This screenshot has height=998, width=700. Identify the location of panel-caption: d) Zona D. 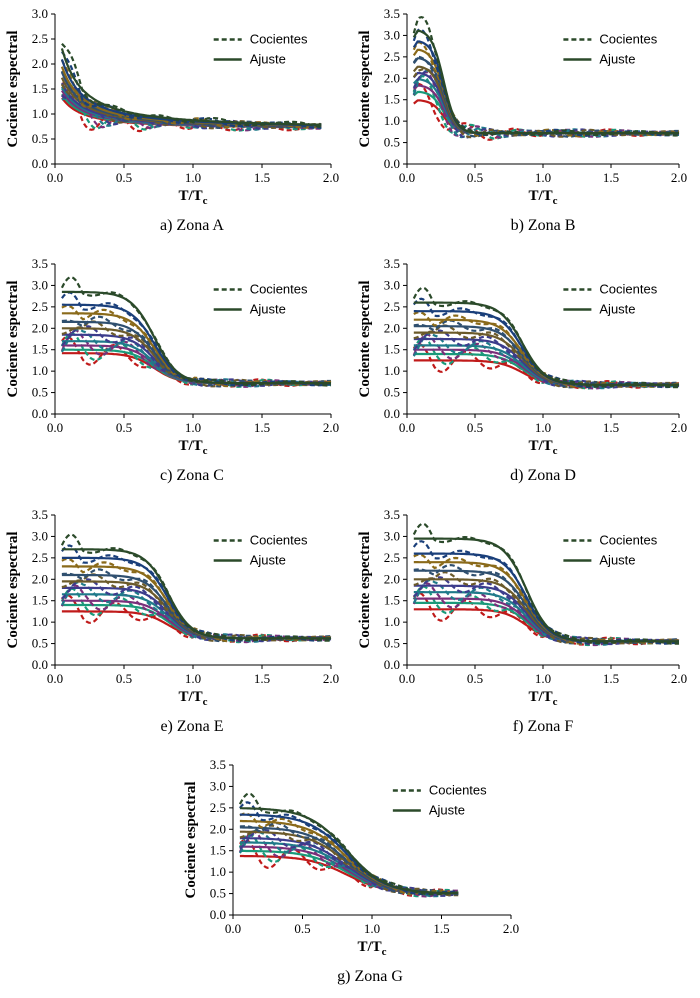
(543, 475).